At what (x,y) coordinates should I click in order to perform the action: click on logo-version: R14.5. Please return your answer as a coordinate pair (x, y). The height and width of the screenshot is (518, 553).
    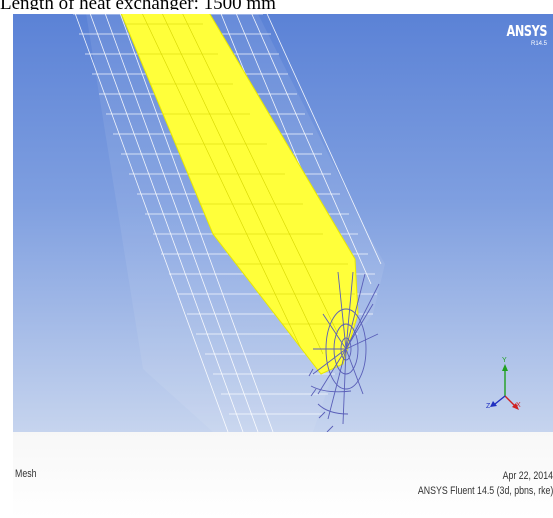
    Looking at the image, I should click on (538, 44).